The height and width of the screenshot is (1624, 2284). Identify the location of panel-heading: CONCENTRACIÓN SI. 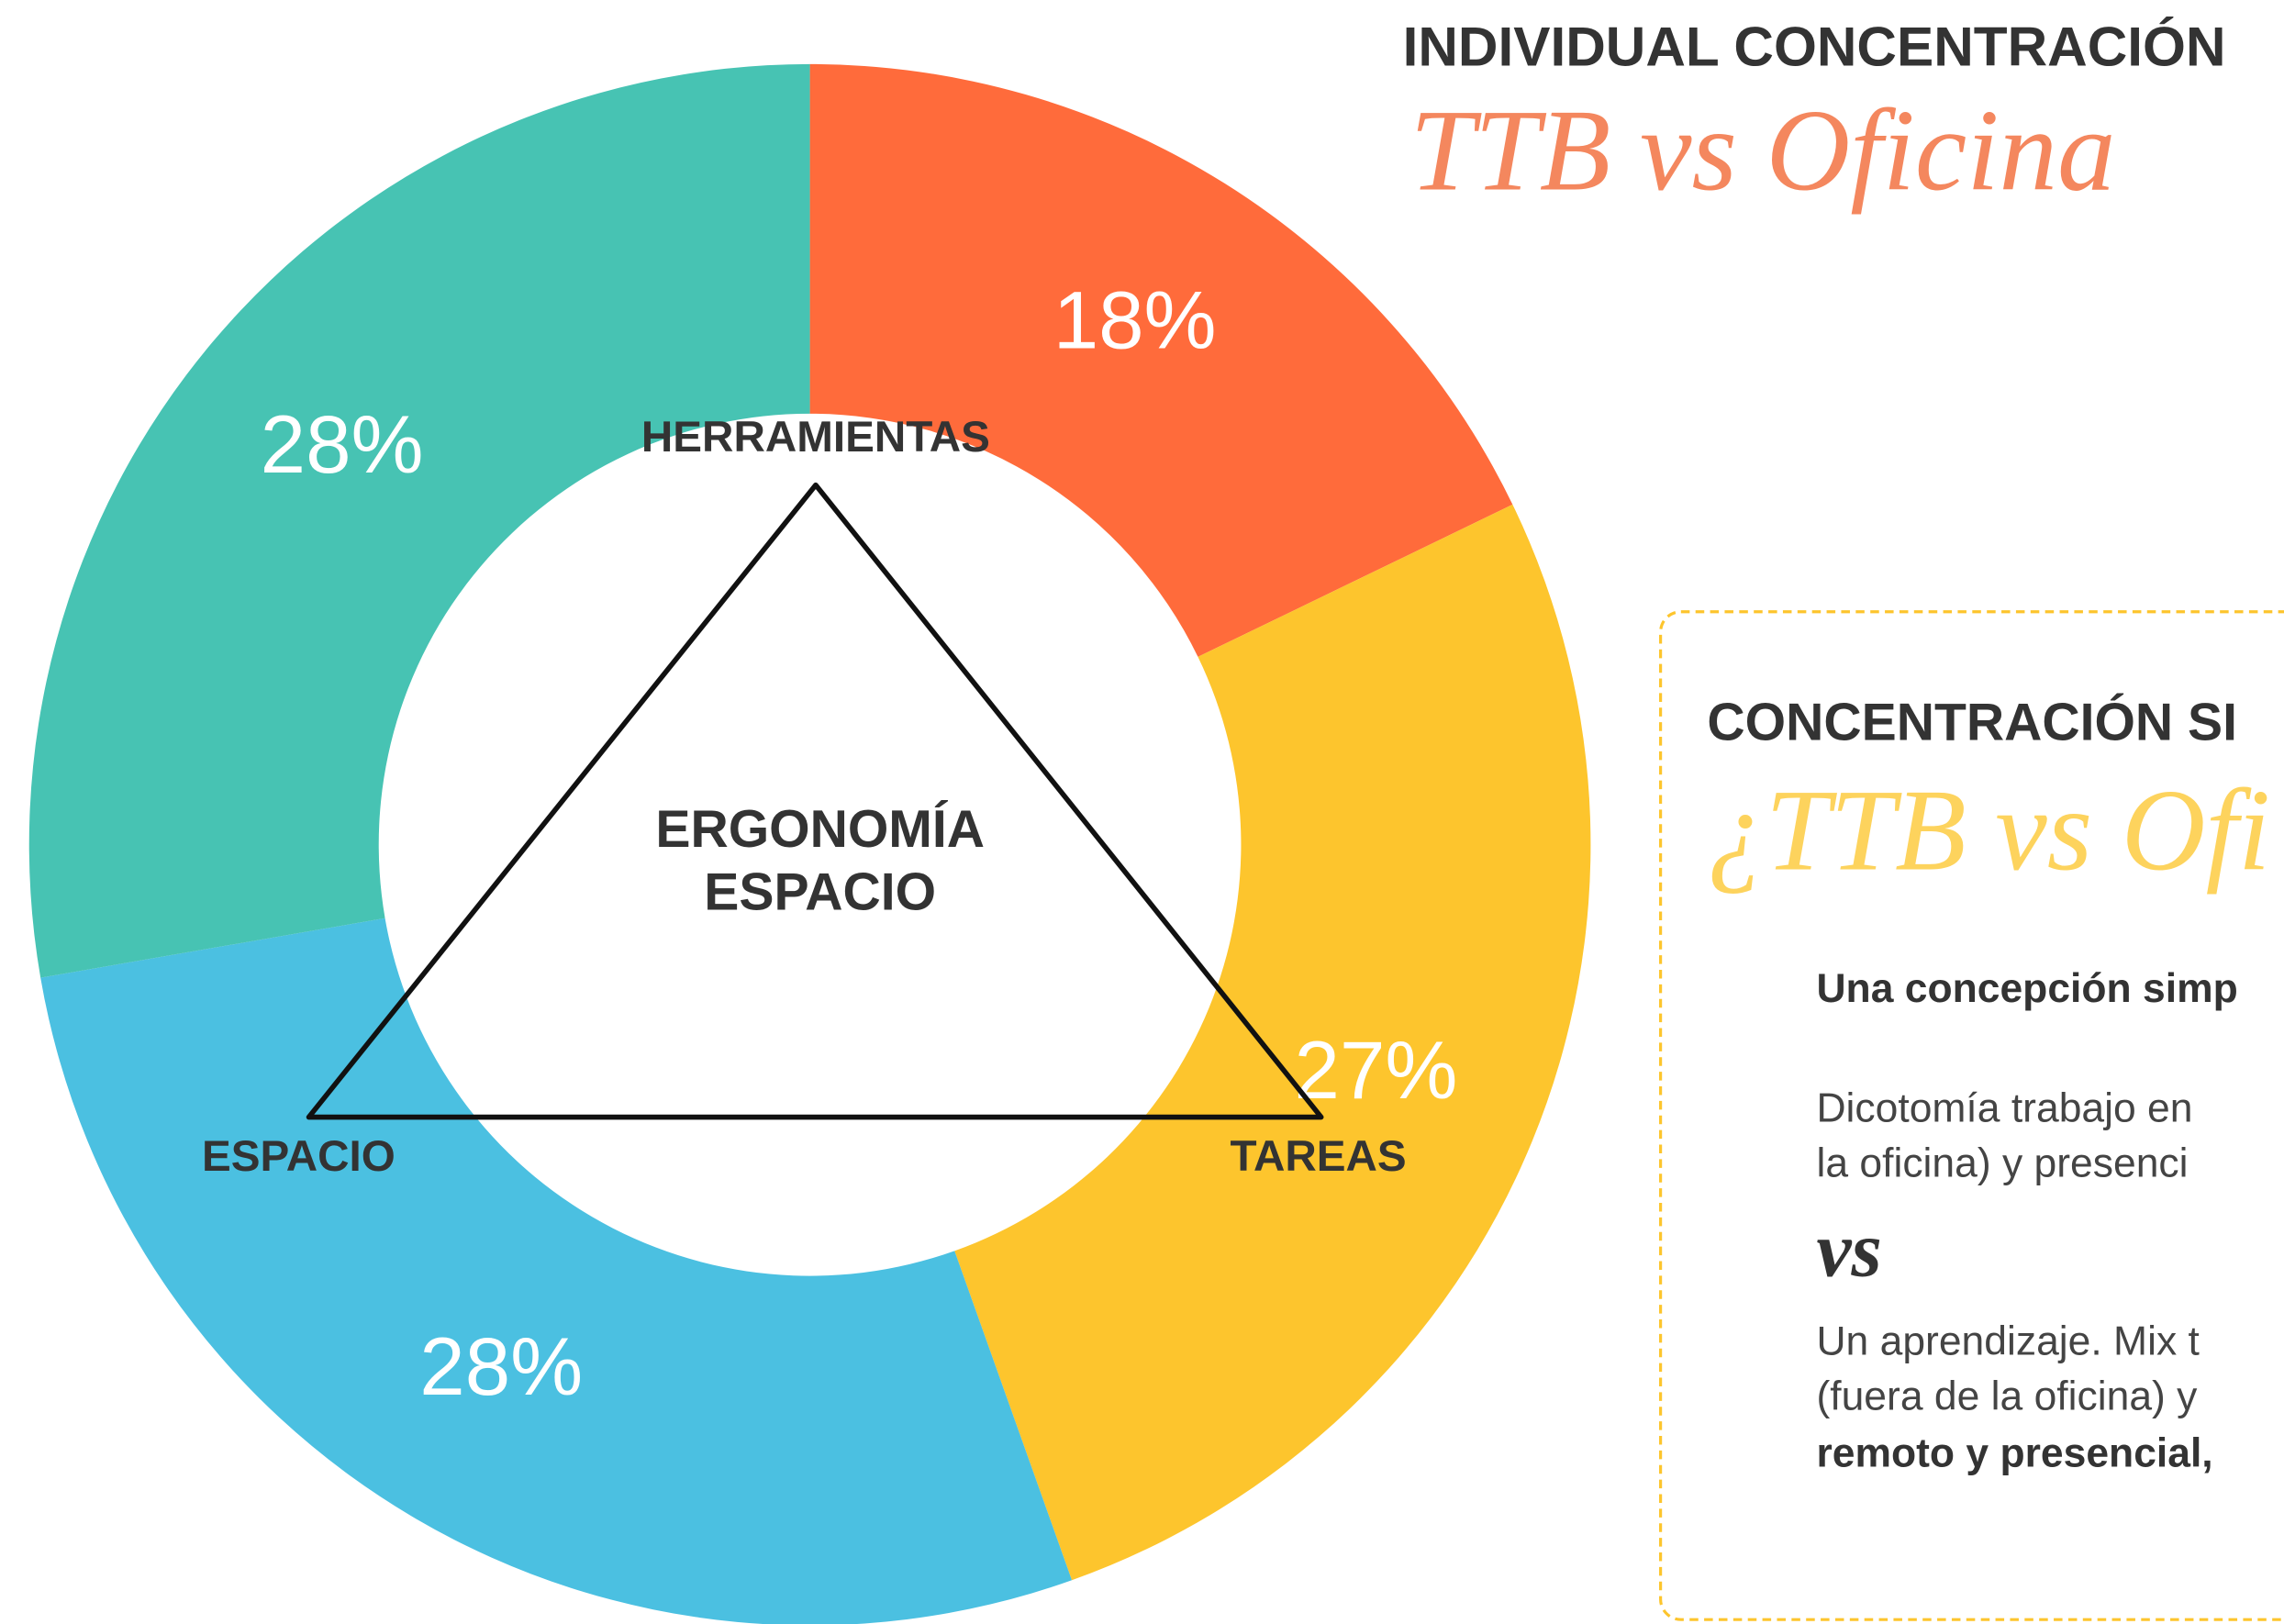
(1972, 722).